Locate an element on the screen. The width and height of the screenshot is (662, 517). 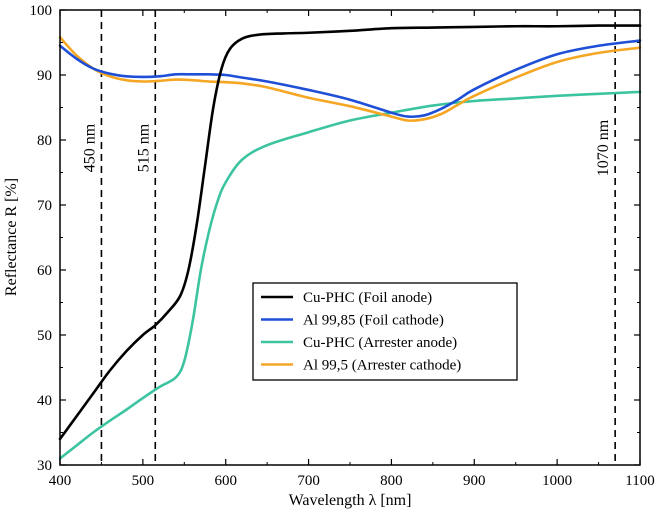
x-tick-label: 400 is located at coordinates (60, 481).